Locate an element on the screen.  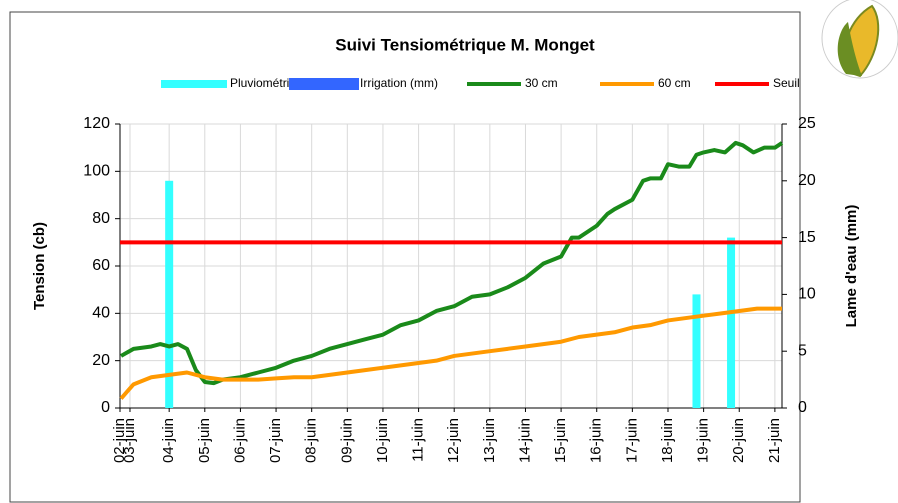
x-tick-label: 04-juin is located at coordinates (168, 440).